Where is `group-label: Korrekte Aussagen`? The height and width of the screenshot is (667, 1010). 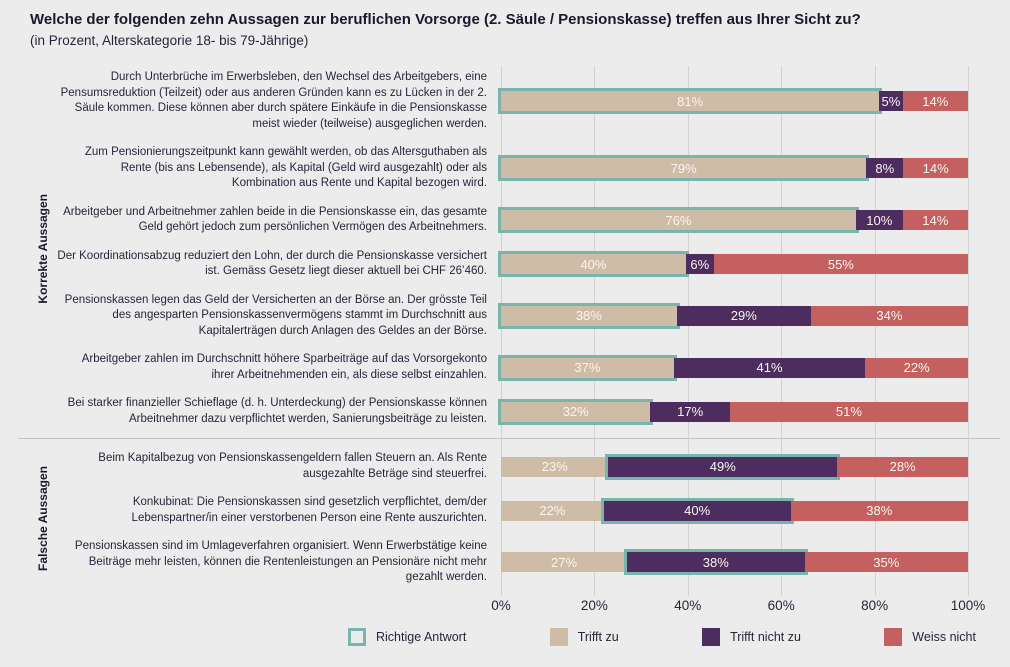
group-label: Korrekte Aussagen is located at coordinates (43, 248).